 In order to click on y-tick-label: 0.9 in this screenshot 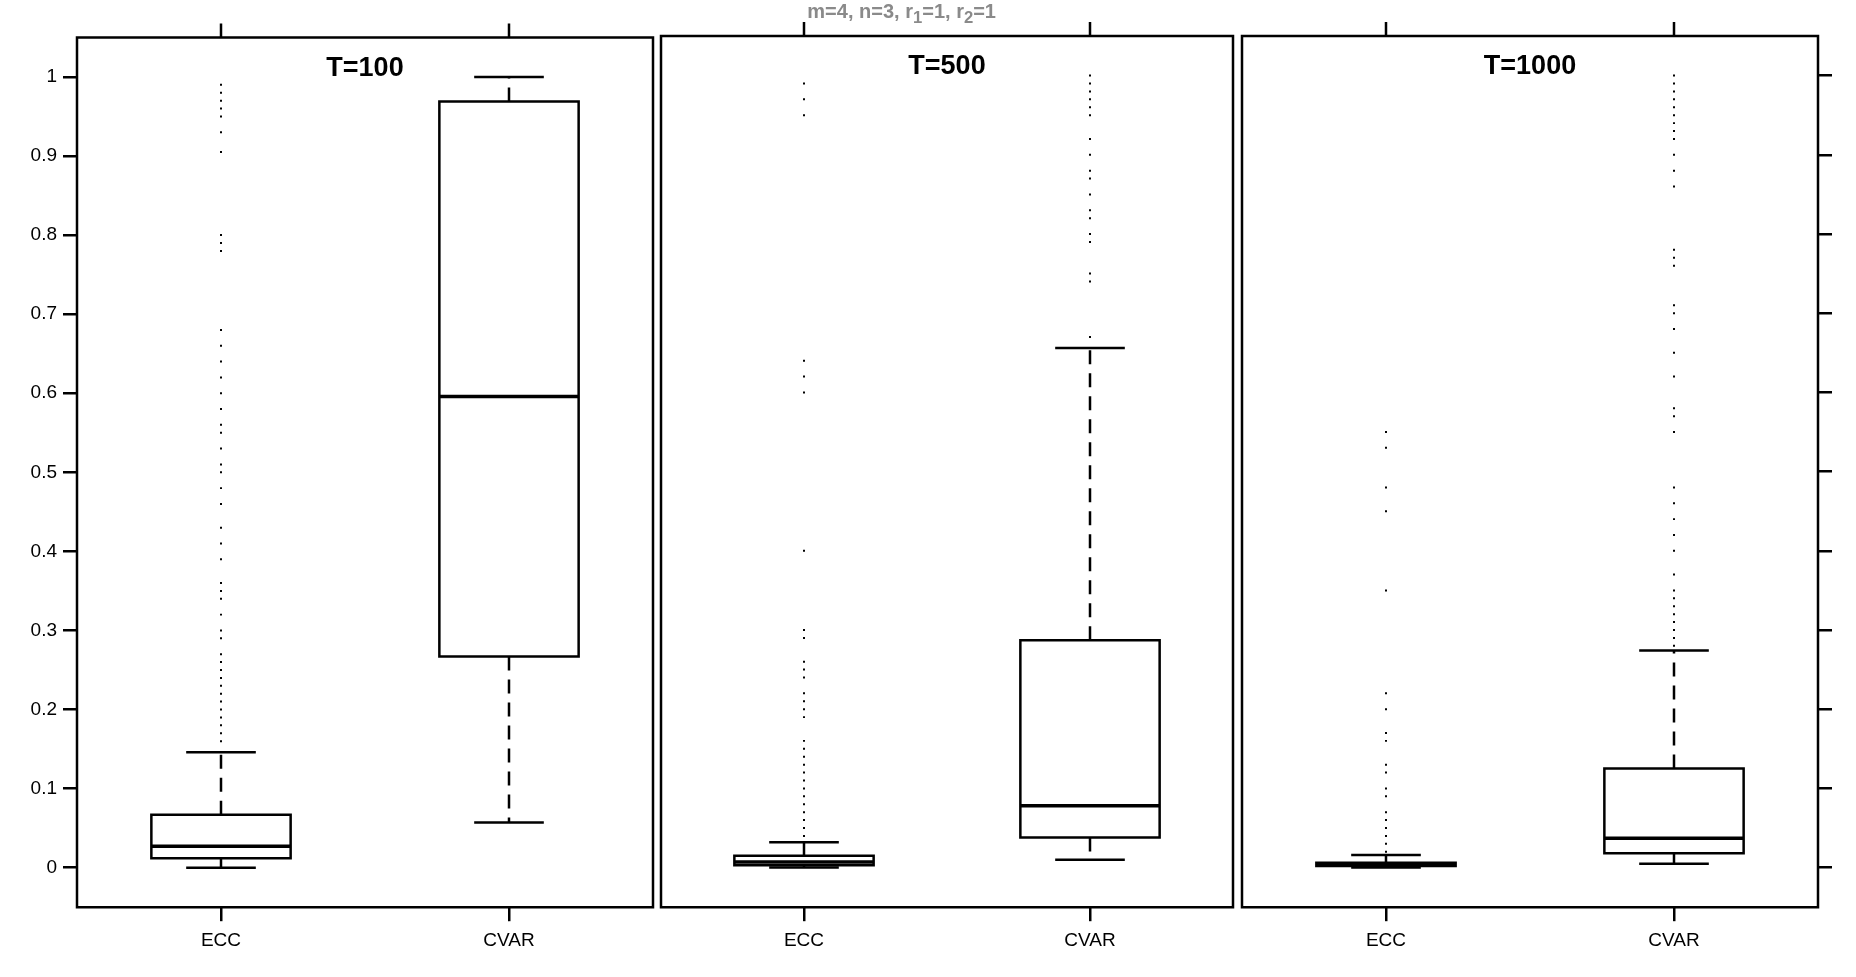, I will do `click(43, 155)`.